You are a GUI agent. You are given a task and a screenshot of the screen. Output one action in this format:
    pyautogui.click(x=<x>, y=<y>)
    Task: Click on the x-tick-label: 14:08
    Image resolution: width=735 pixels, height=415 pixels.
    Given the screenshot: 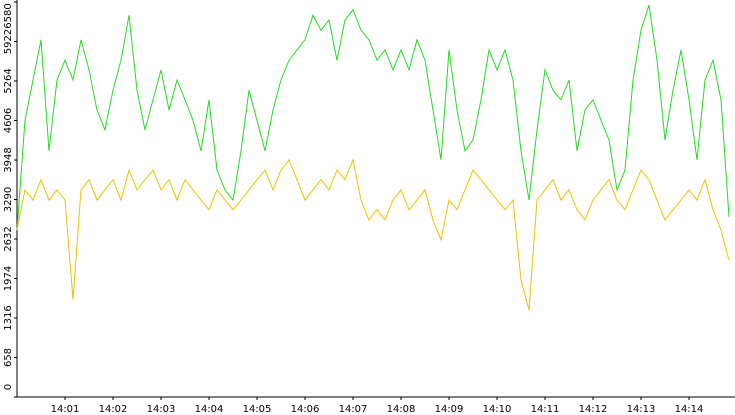 What is the action you would take?
    pyautogui.click(x=401, y=409)
    